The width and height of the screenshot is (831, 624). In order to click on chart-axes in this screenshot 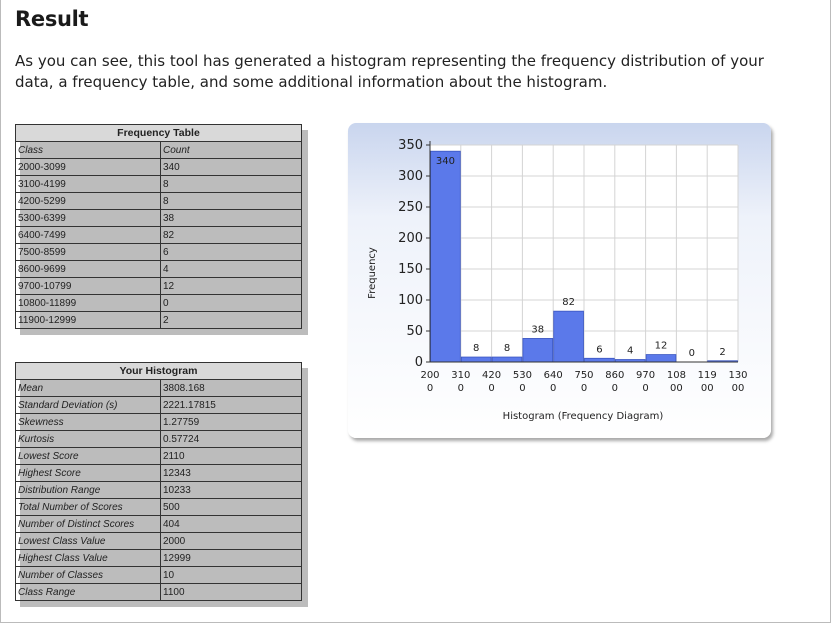, I will do `click(582, 252)`.